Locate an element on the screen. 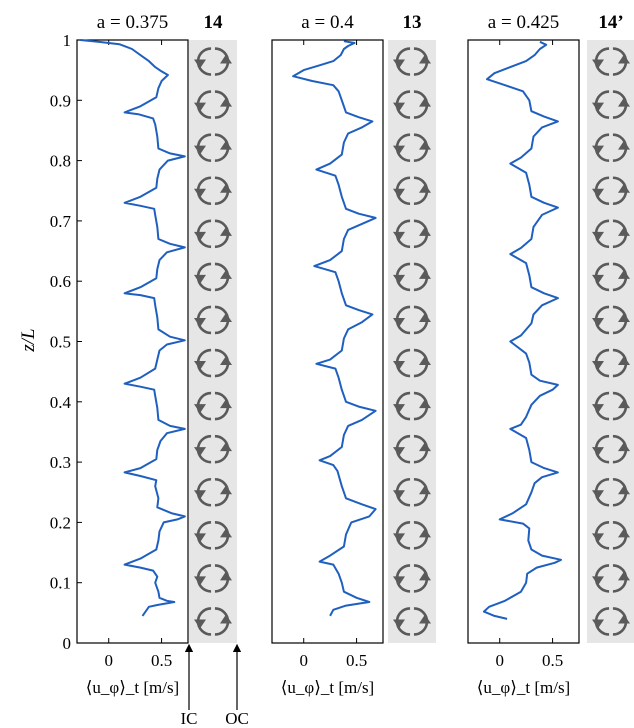 The width and height of the screenshot is (634, 728). y-tick-label: 0.8 is located at coordinates (60, 161).